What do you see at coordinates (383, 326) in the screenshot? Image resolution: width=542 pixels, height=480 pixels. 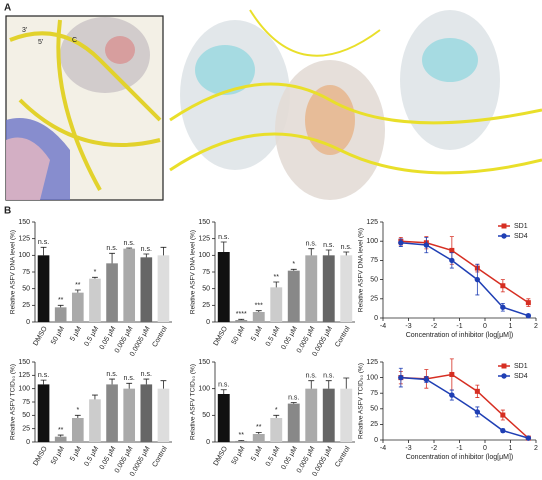 I see `x-tick-label: -4` at bounding box center [383, 326].